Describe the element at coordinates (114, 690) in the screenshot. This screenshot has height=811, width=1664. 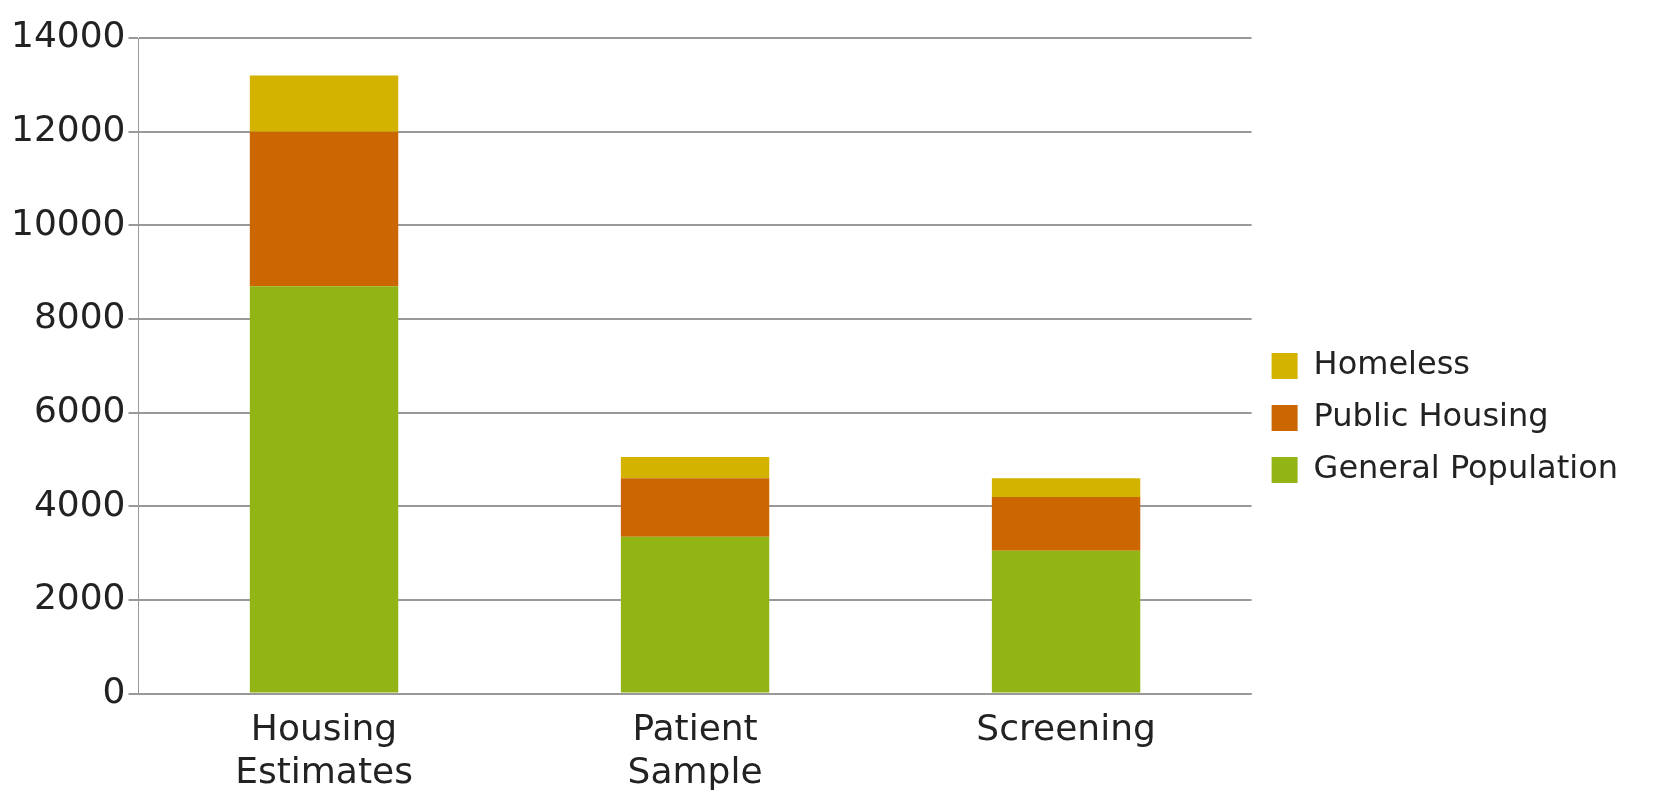
I see `y-tick-label: 0` at that location.